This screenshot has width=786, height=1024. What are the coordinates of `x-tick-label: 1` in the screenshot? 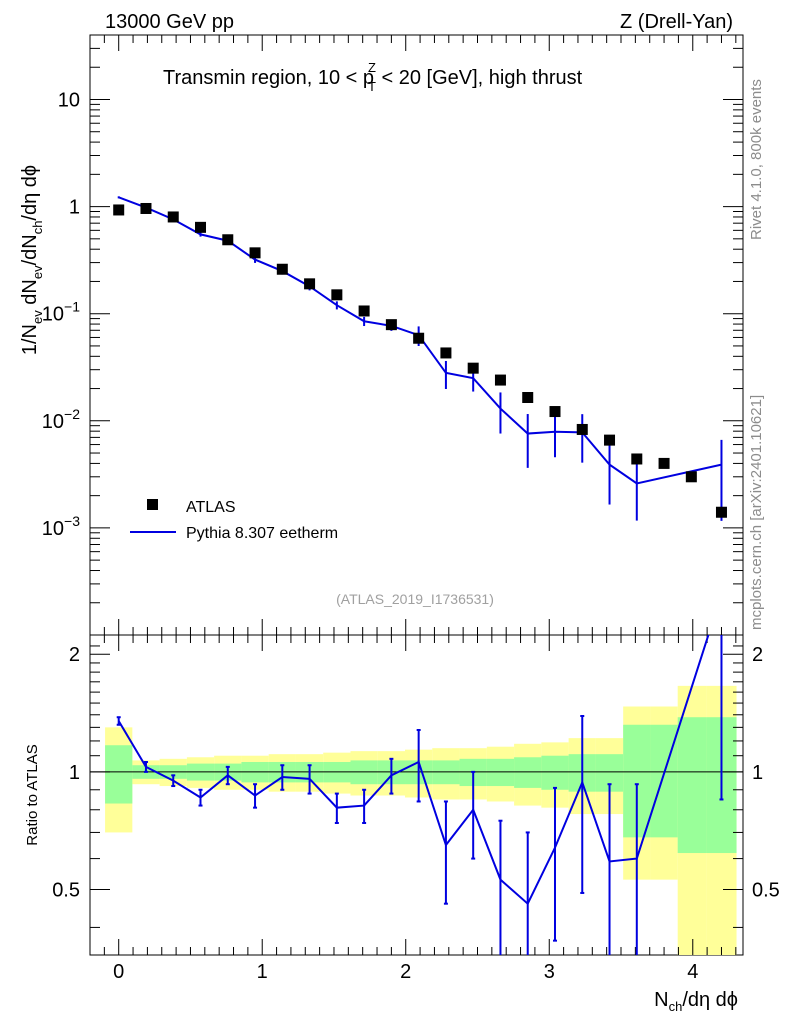 It's located at (262, 972).